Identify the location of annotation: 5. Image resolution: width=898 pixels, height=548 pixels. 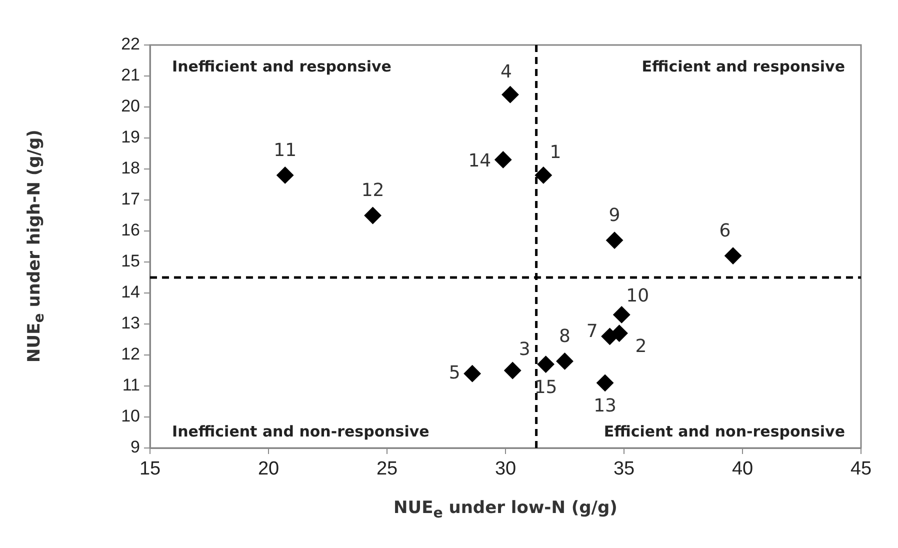
(454, 373).